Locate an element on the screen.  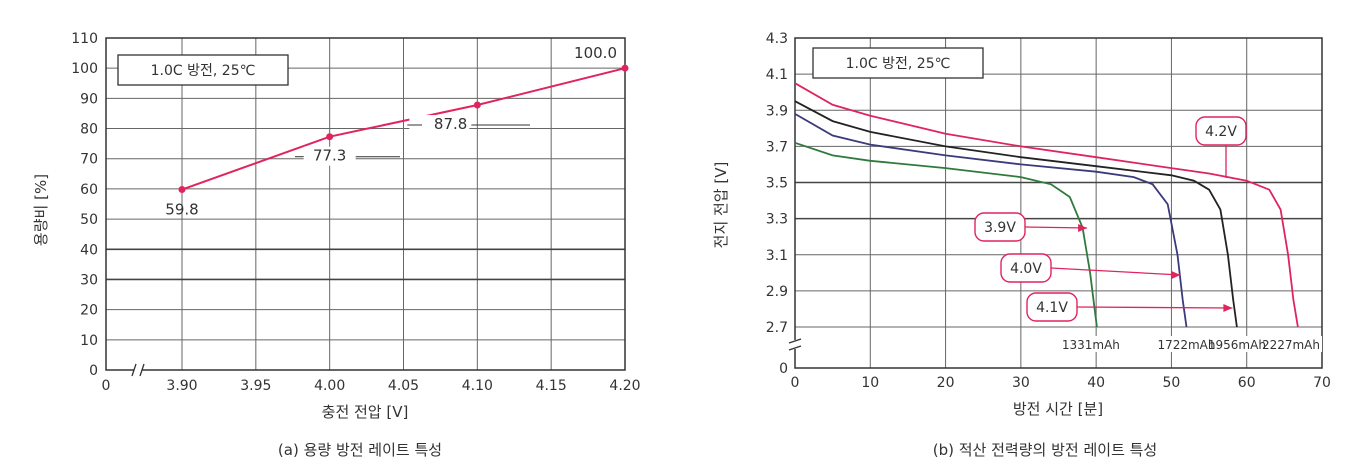
y-tick-label: 20 is located at coordinates (89, 311).